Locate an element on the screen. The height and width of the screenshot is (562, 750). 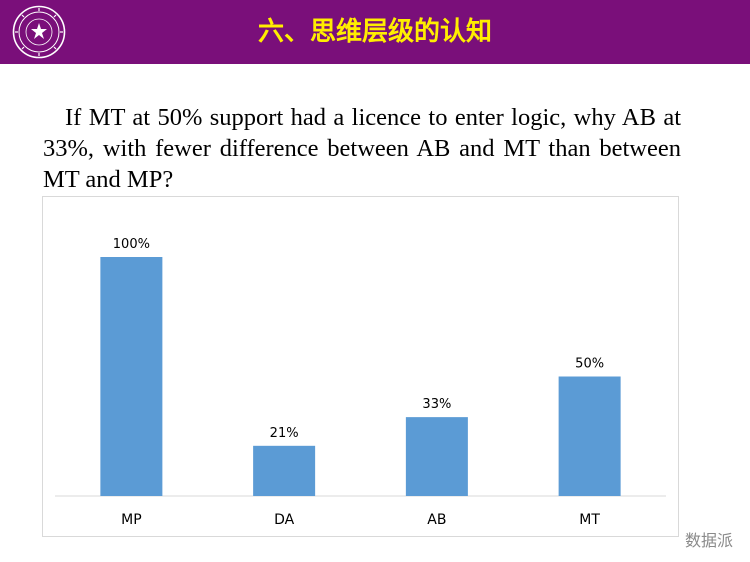
title-bar: 六、思维层级的认知 is located at coordinates (375, 32).